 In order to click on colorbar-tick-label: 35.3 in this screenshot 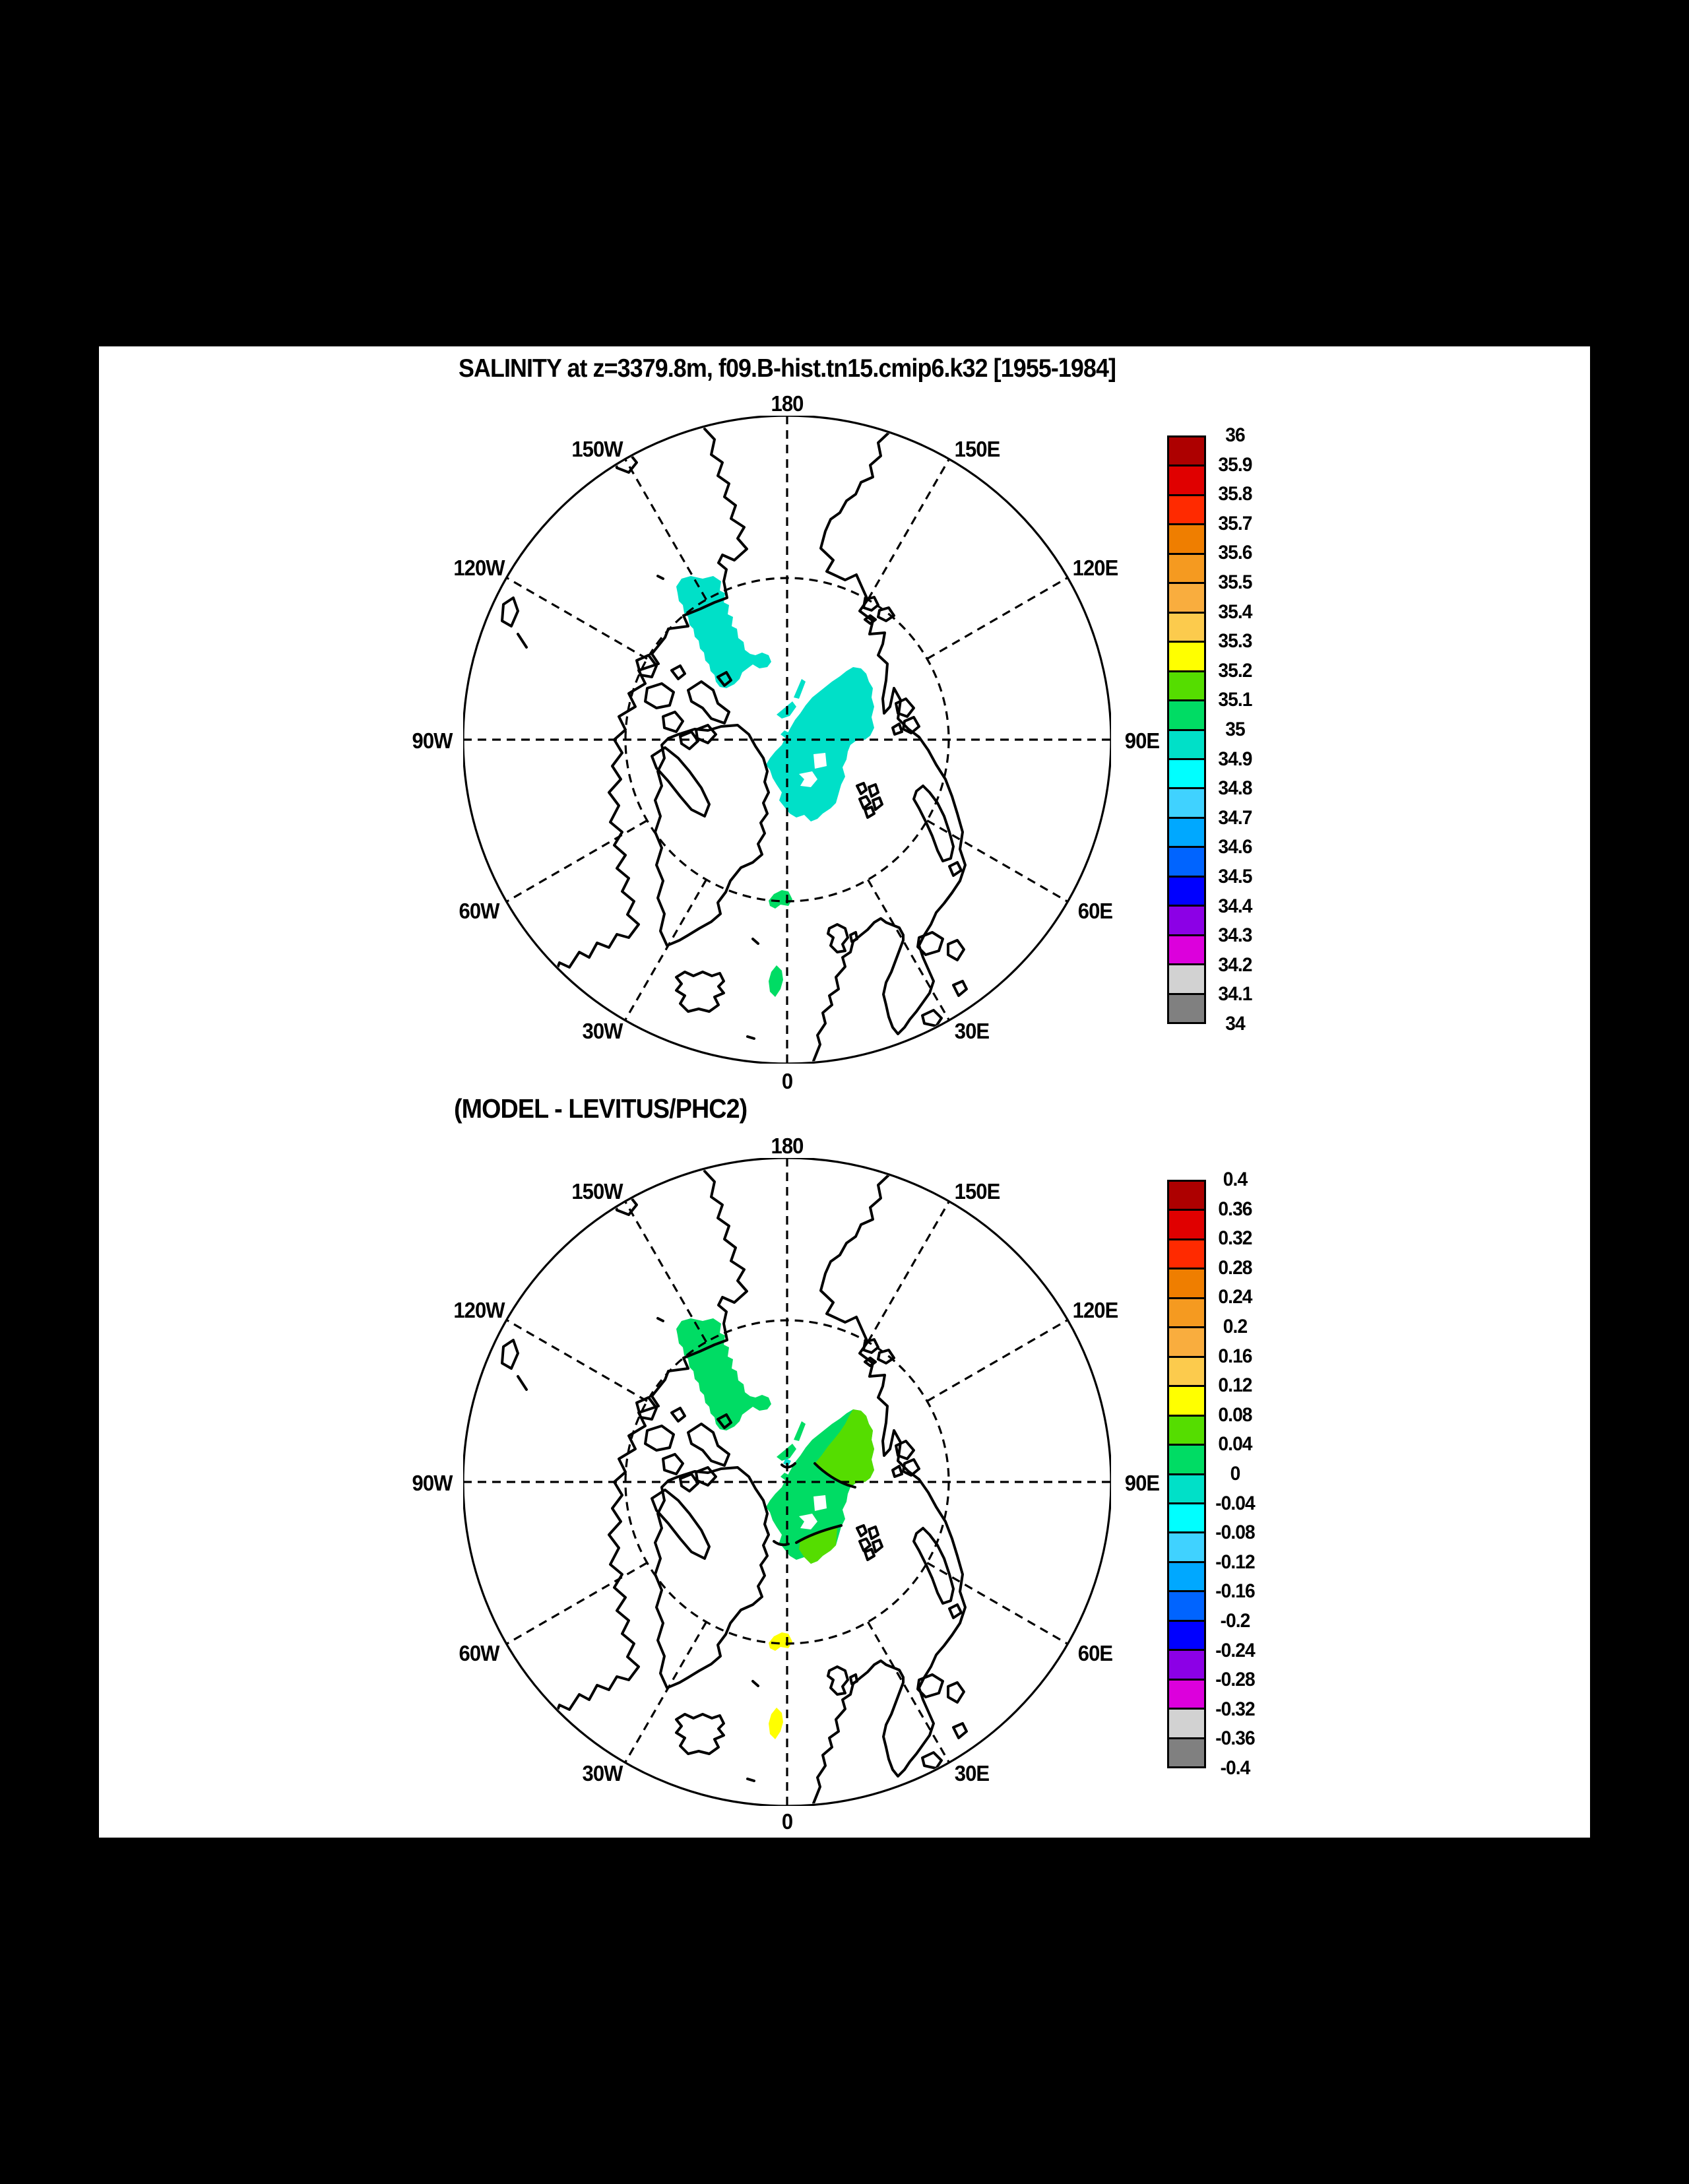, I will do `click(1235, 641)`.